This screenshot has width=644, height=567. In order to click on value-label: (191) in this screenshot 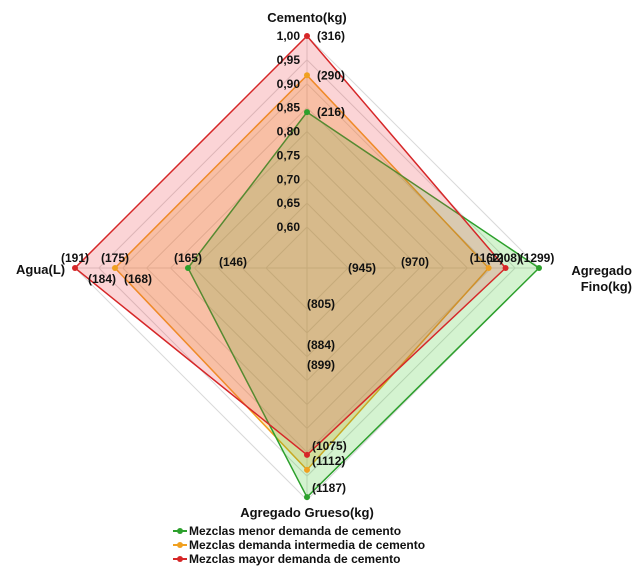, I will do `click(75, 258)`.